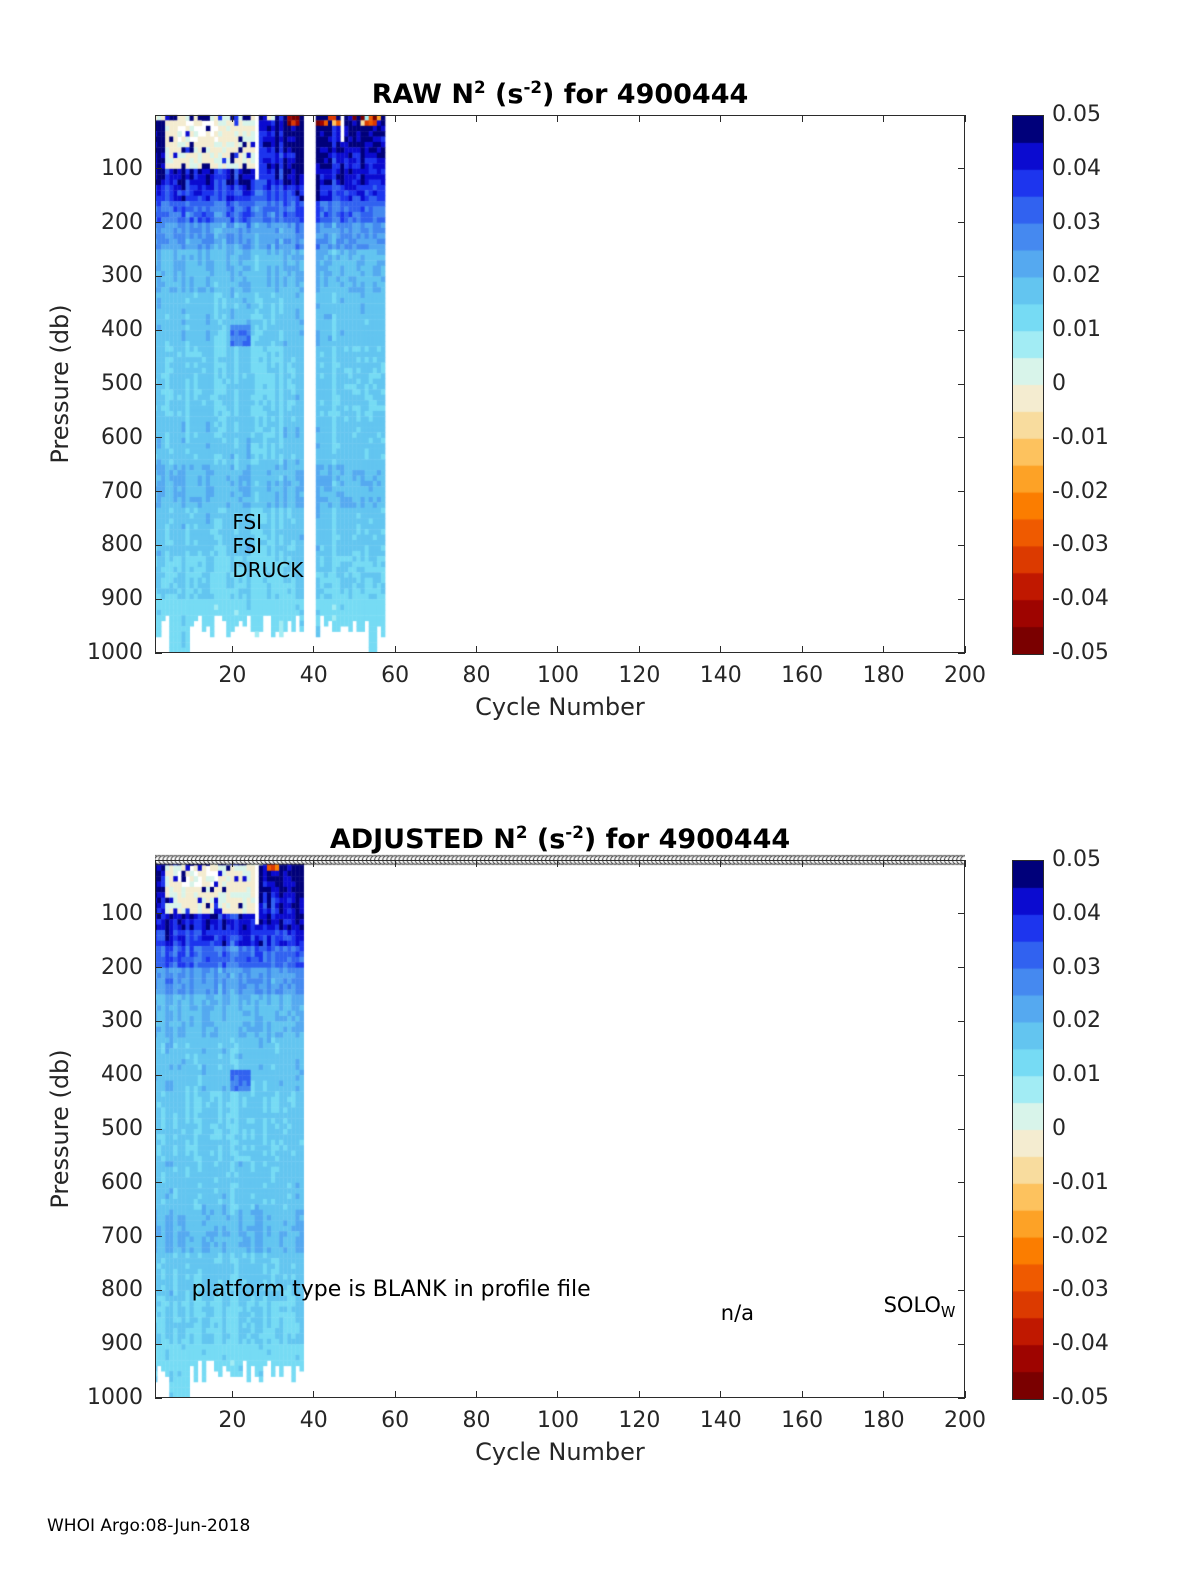  What do you see at coordinates (122, 1290) in the screenshot?
I see `y-tick-label: 800` at bounding box center [122, 1290].